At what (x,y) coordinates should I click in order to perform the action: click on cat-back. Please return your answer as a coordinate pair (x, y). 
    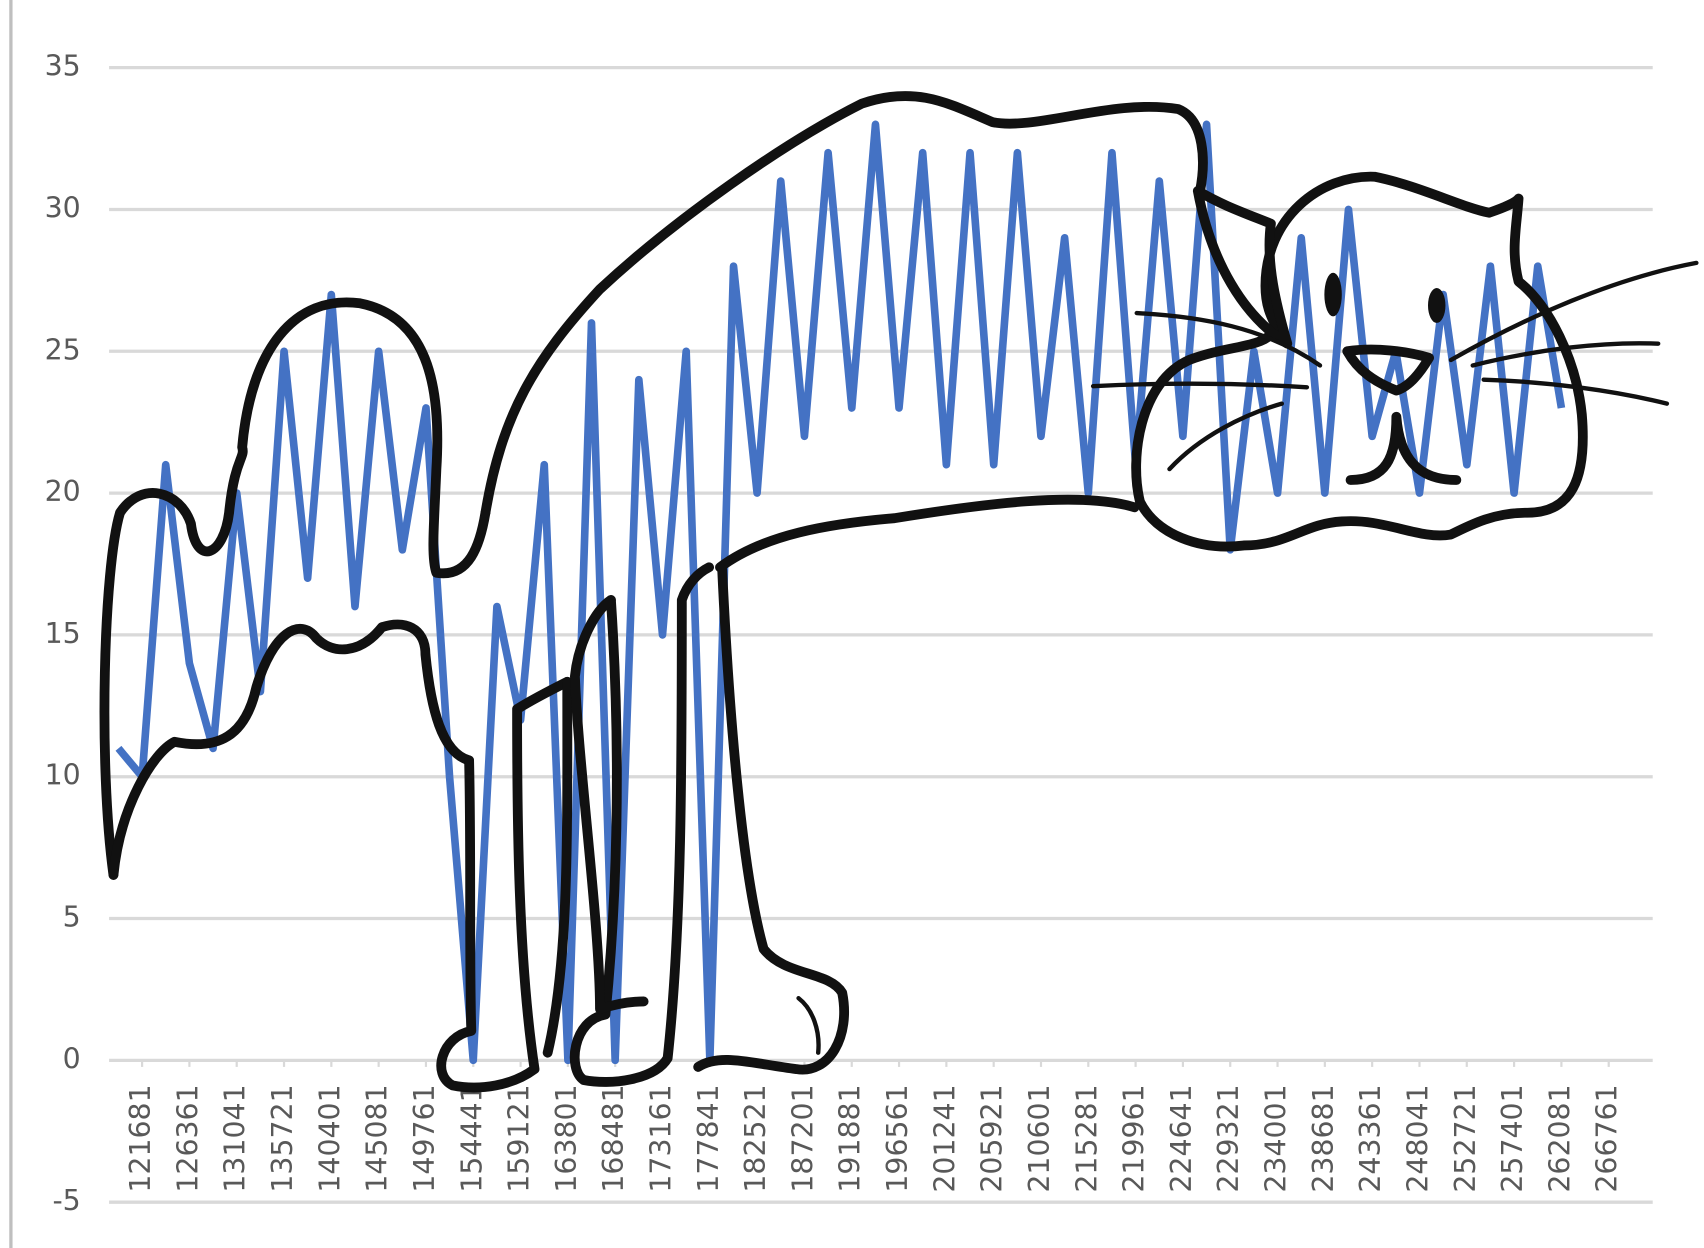
    Looking at the image, I should click on (844, 304).